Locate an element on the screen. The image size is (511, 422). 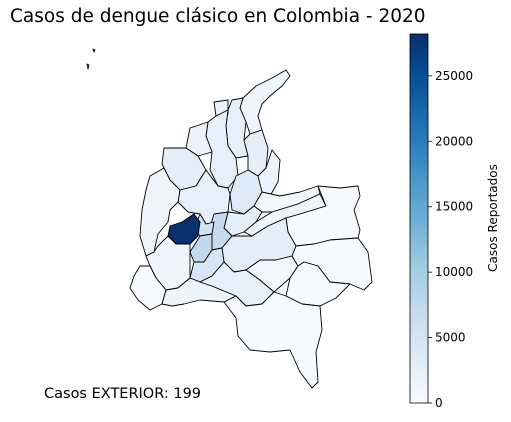
colorbar-tick-label: 15000 is located at coordinates (454, 207).